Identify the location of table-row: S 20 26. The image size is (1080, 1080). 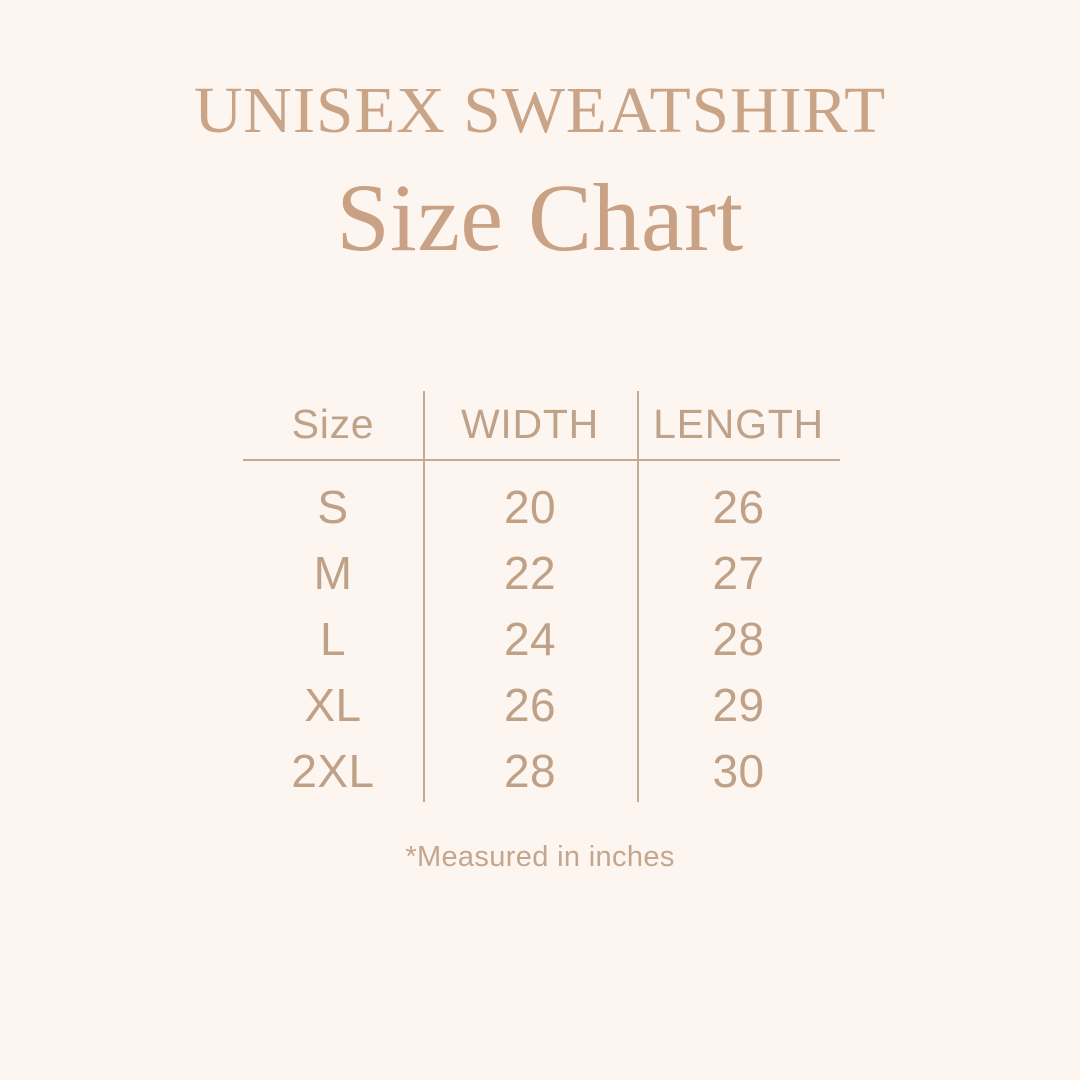
(541, 500).